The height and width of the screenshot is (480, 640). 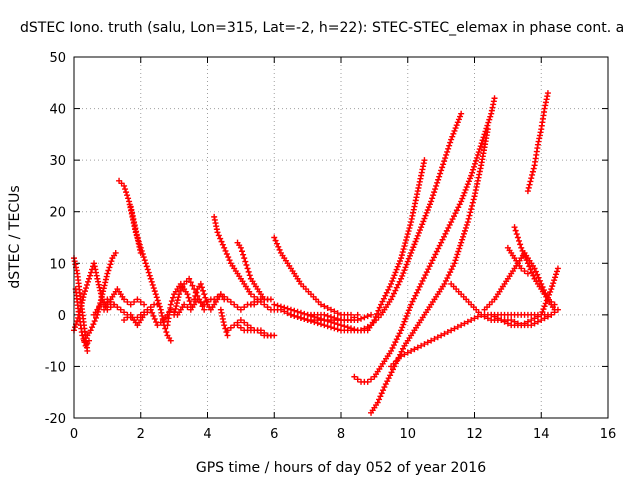 I want to click on y-tick-label: 30, so click(x=57, y=161).